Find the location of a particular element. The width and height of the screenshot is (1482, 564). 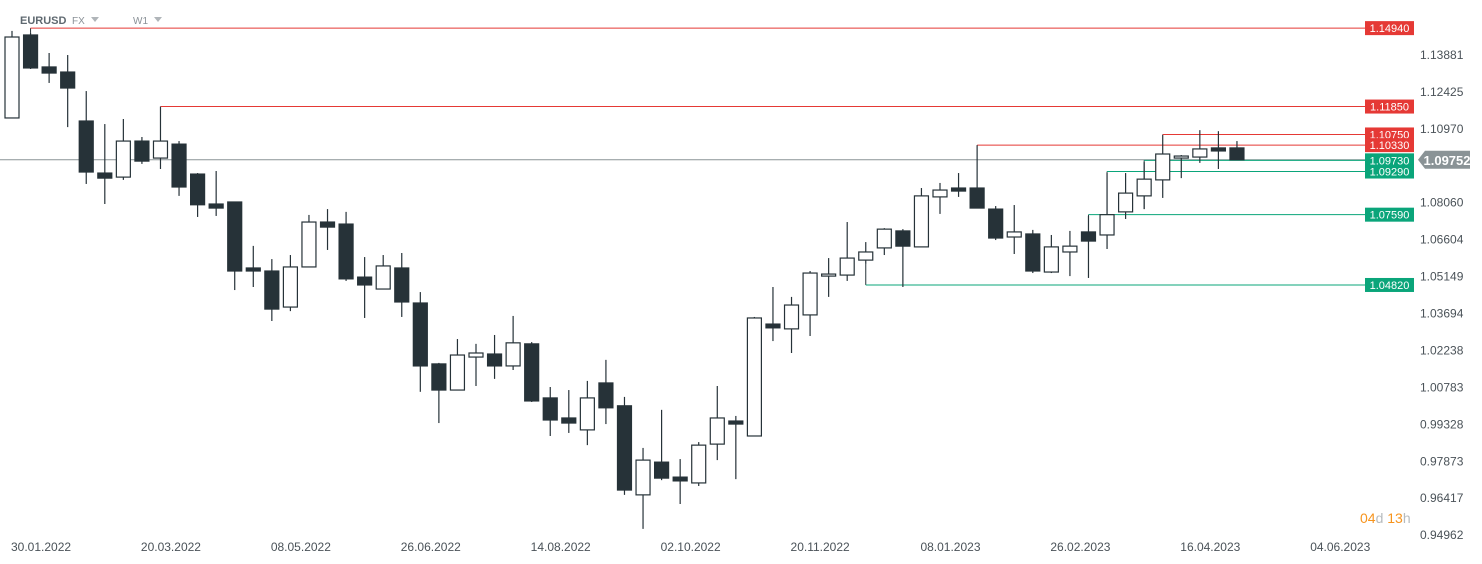

symbol-label: EURUSD is located at coordinates (43, 21).